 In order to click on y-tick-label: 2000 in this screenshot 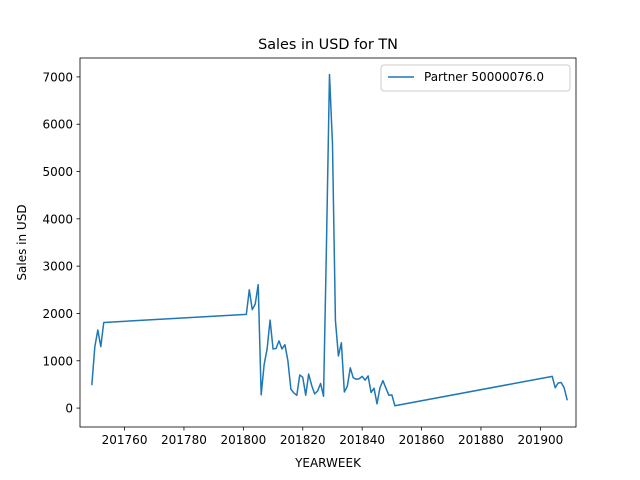, I will do `click(57, 314)`.